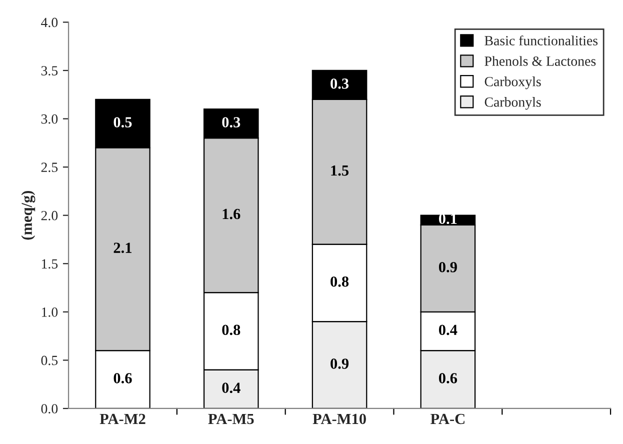 The width and height of the screenshot is (623, 444). Describe the element at coordinates (49, 409) in the screenshot. I see `y-tick-label: 0.0` at that location.